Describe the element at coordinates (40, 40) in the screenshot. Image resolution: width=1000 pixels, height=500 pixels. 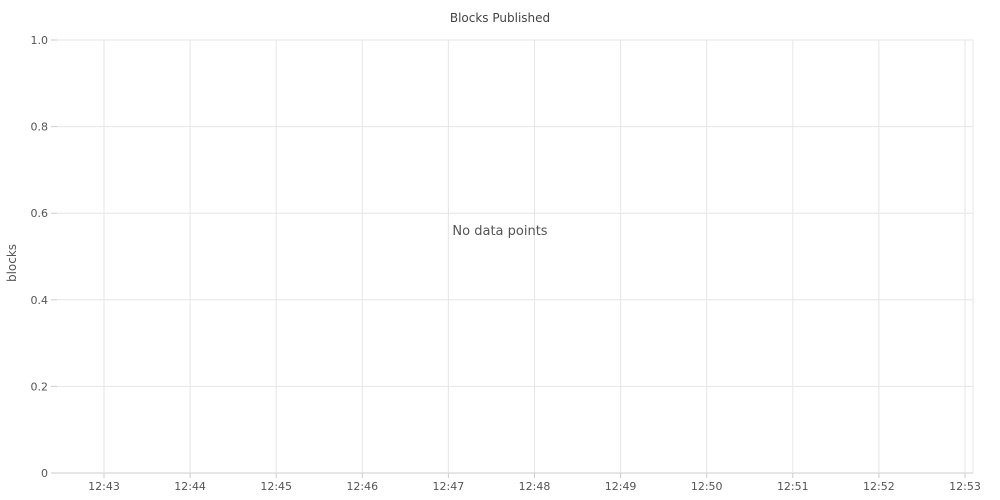
I see `y-tick-label: 1.0` at that location.